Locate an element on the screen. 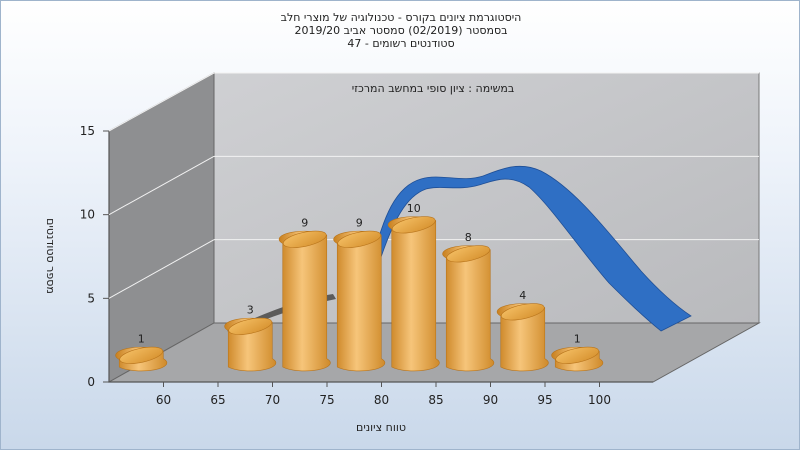 The image size is (800, 451). x-tick-label: 100 is located at coordinates (599, 400).